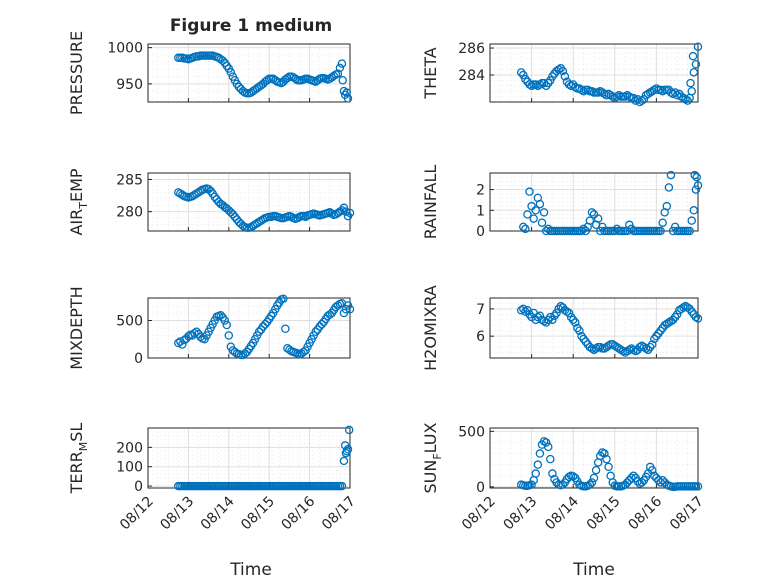  I want to click on x-tick-label: 08/12, so click(479, 514).